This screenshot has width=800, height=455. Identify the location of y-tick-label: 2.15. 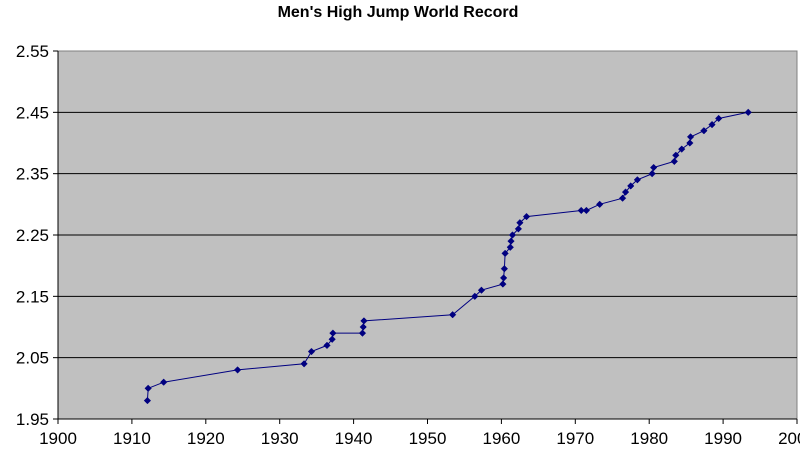
(32, 296).